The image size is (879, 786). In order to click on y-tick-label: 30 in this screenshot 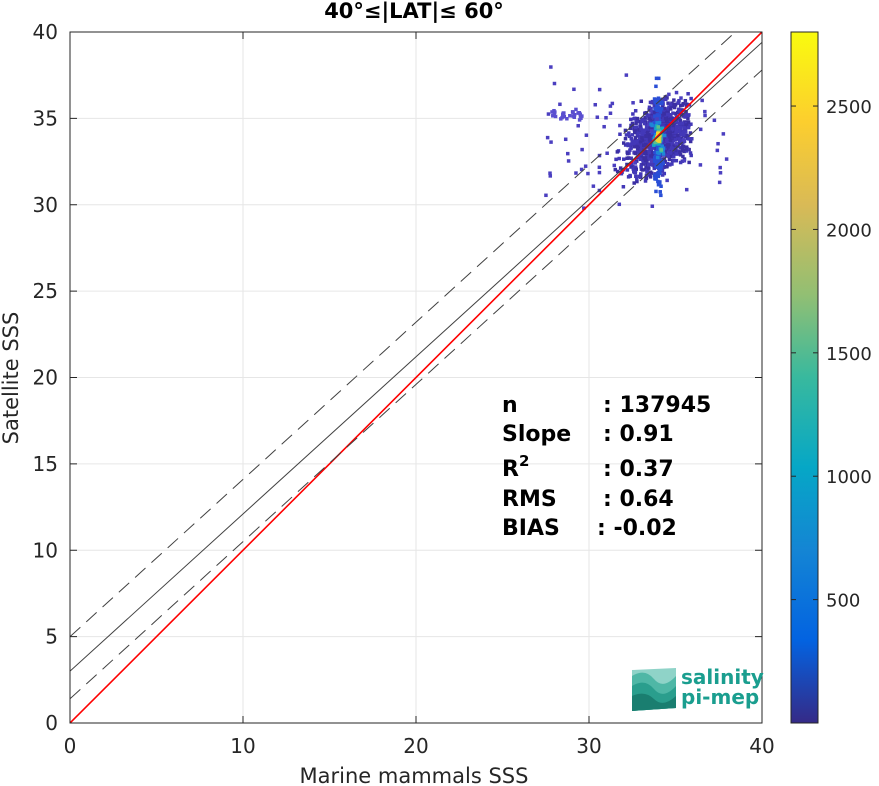, I will do `click(45, 205)`.